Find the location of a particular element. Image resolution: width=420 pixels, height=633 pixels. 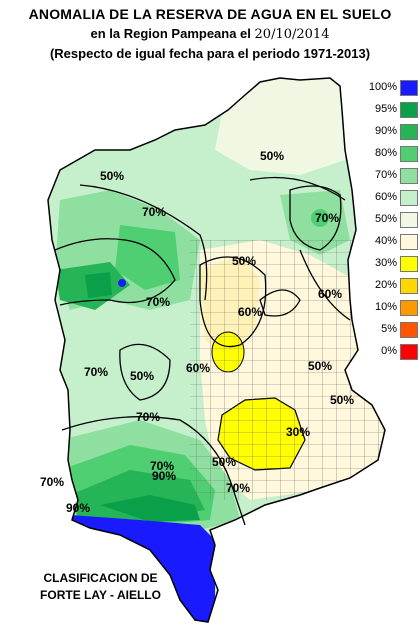

field-95-southwest is located at coordinates (150, 508).